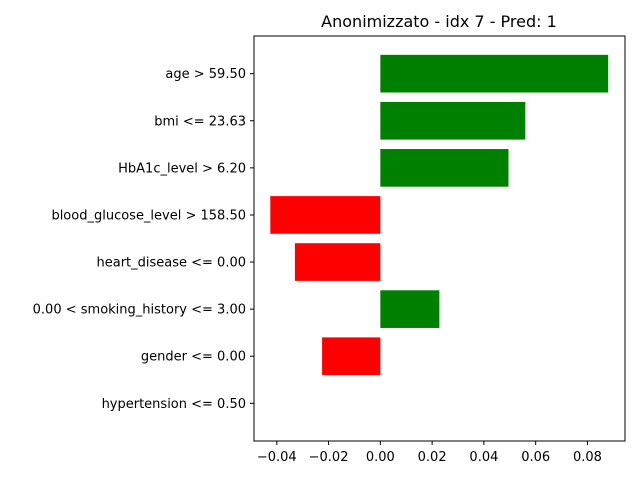  Describe the element at coordinates (171, 263) in the screenshot. I see `y-tick-label-4: heart_disease <= 0.00` at that location.